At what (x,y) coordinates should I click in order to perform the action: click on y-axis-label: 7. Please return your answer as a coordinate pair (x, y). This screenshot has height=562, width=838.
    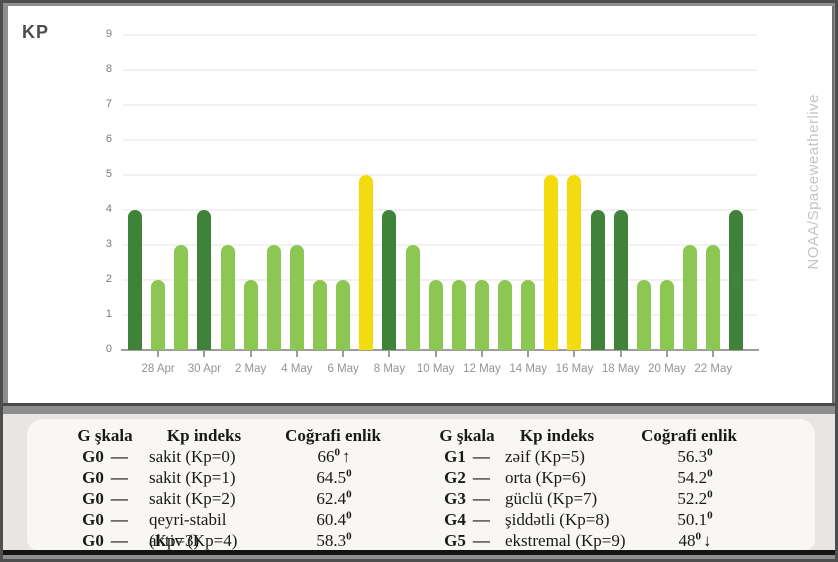
    Looking at the image, I should click on (108, 104).